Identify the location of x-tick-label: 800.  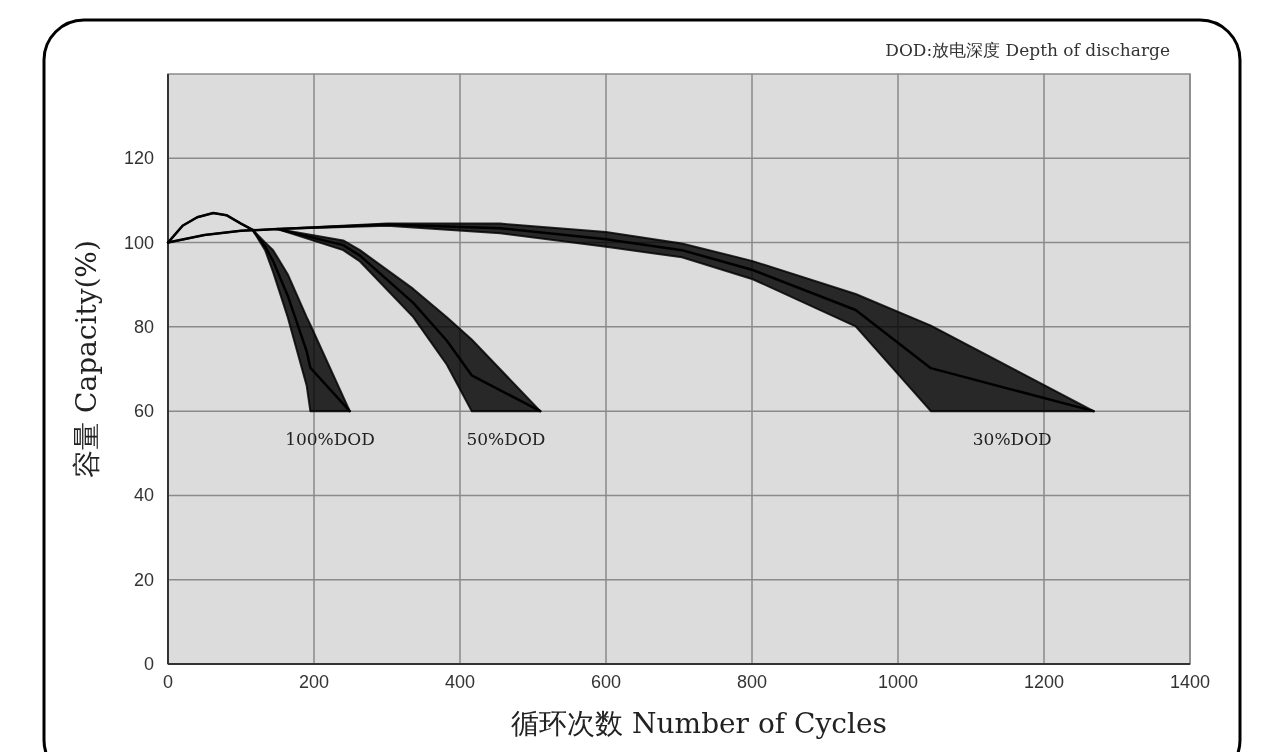
(752, 682).